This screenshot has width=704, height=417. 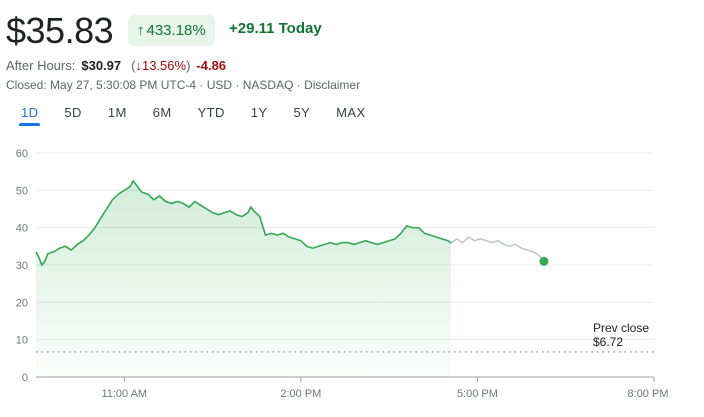 What do you see at coordinates (22, 303) in the screenshot?
I see `y-tick-label: 20` at bounding box center [22, 303].